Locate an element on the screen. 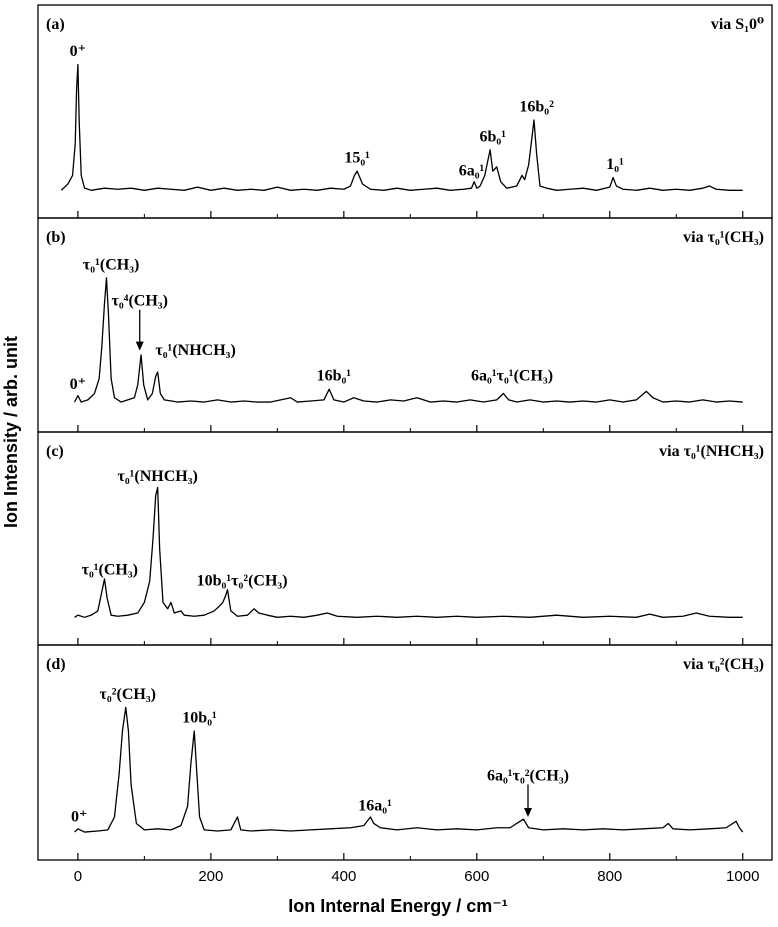  x-tick-label: 400 is located at coordinates (343, 876).